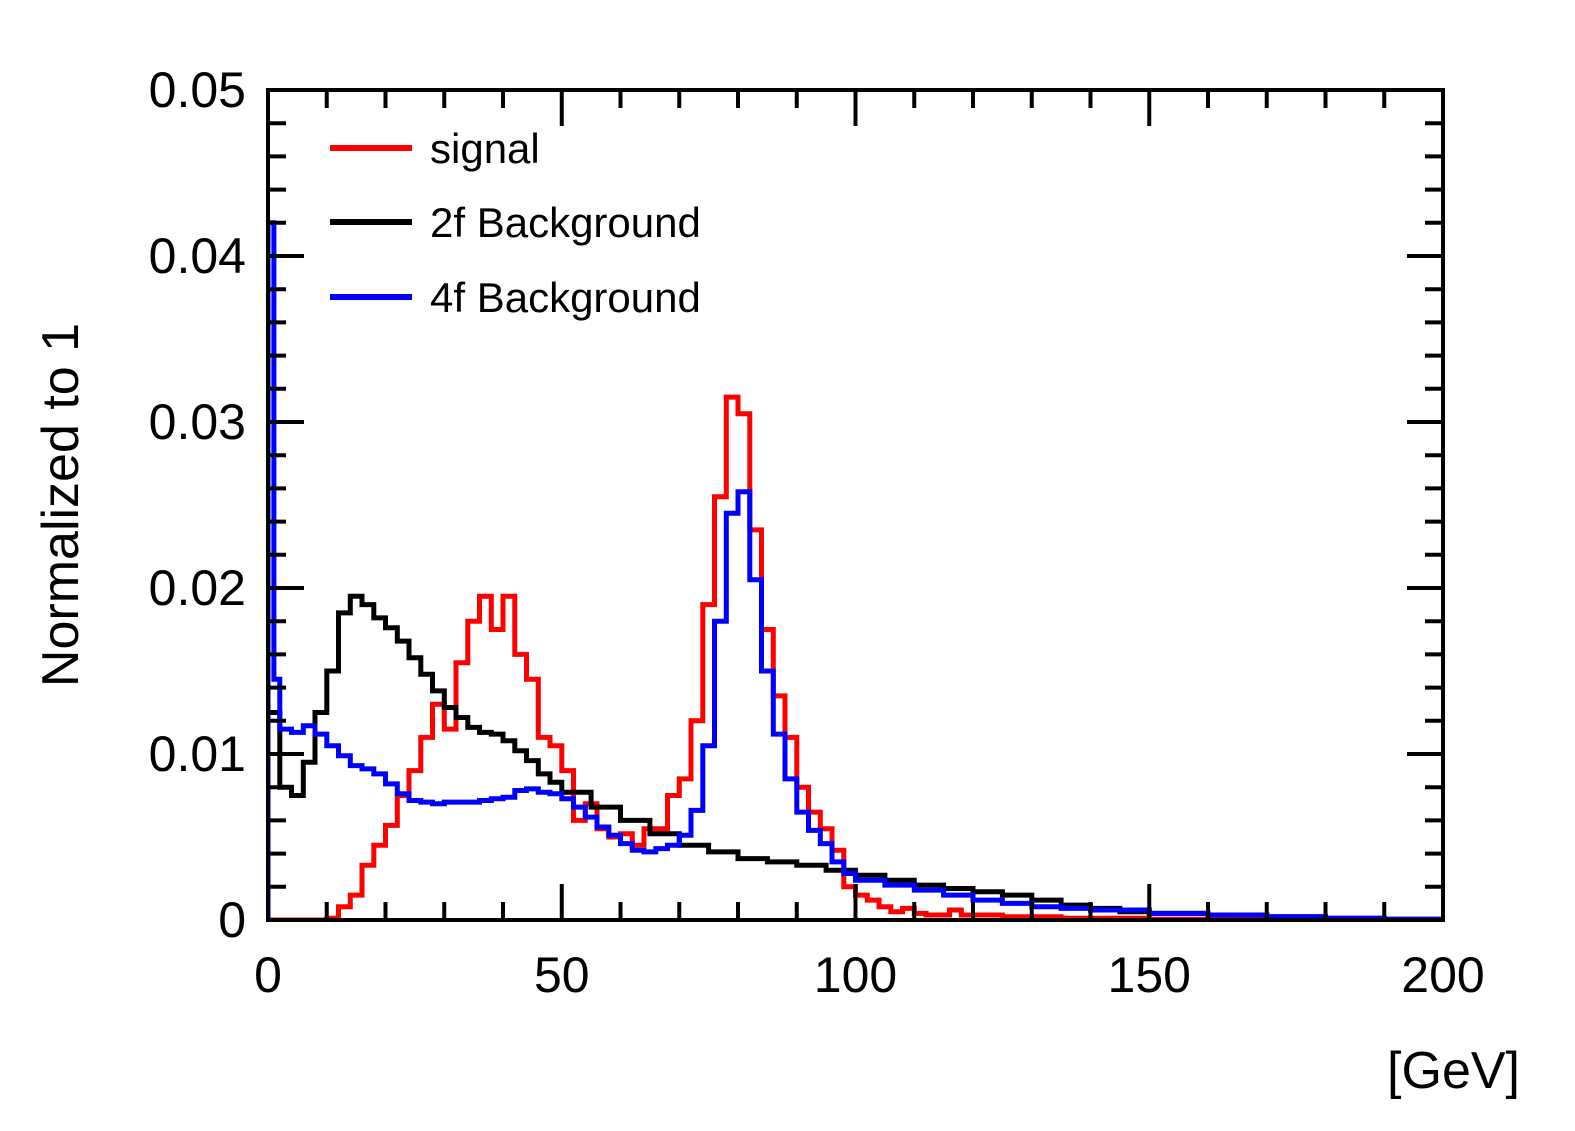 The height and width of the screenshot is (1131, 1575). Describe the element at coordinates (1442, 975) in the screenshot. I see `x-tick-label: 200` at that location.